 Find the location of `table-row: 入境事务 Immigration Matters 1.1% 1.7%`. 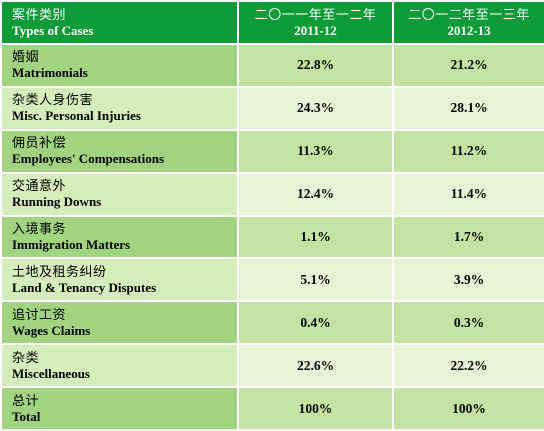

table-row: 入境事务 Immigration Matters 1.1% 1.7% is located at coordinates (272, 237).